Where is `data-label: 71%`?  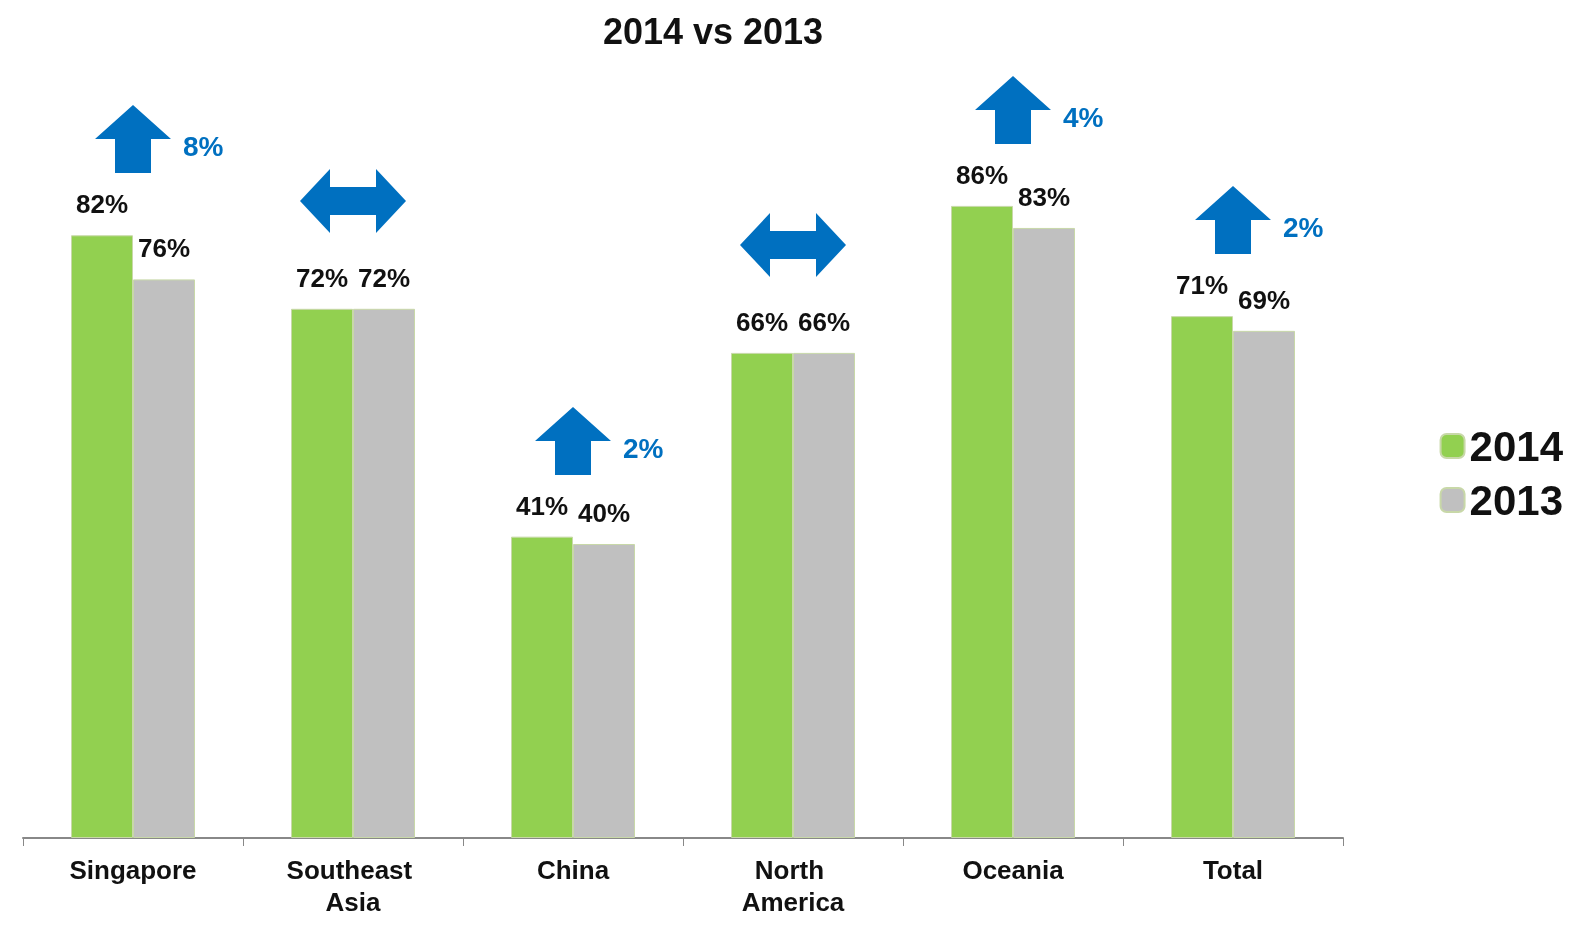
data-label: 71% is located at coordinates (1202, 285).